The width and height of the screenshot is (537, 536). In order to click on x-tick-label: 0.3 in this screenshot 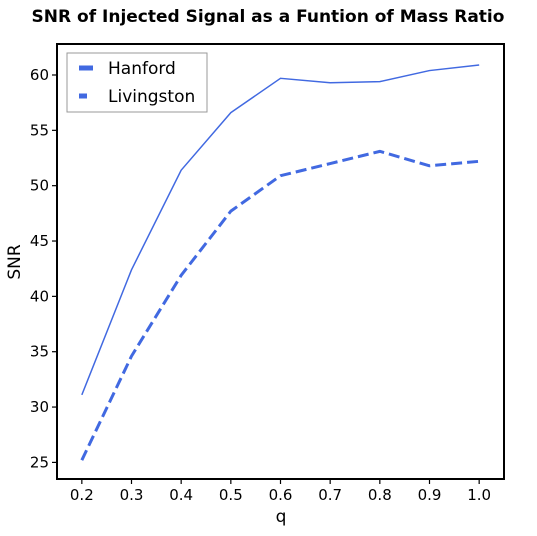, I will do `click(132, 495)`.